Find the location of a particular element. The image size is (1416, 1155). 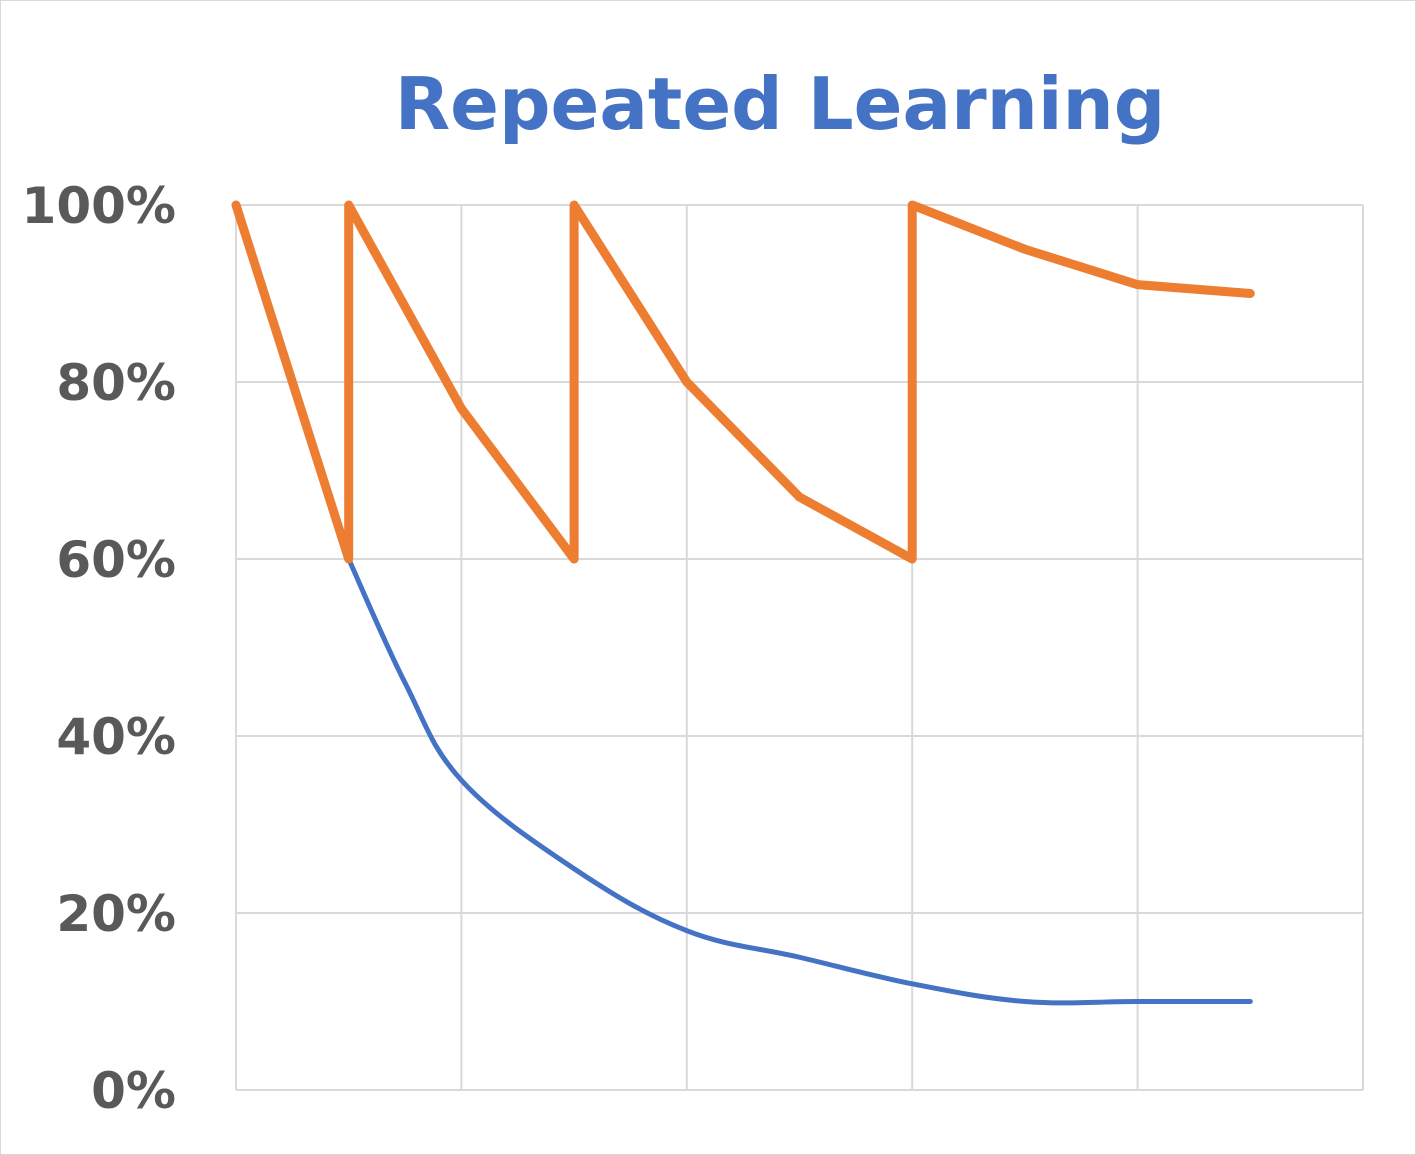

y-tick-label: 80% is located at coordinates (116, 383).